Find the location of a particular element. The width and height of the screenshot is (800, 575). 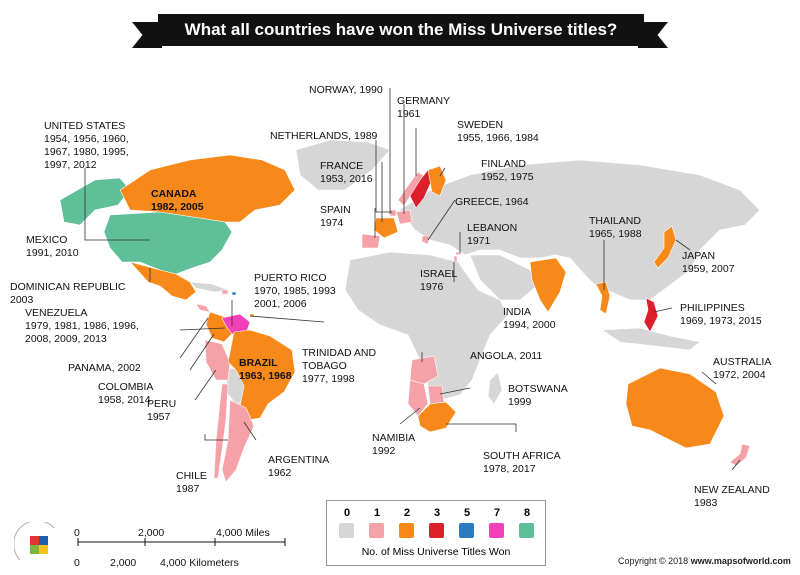

country-name: FINLAND is located at coordinates (503, 164).